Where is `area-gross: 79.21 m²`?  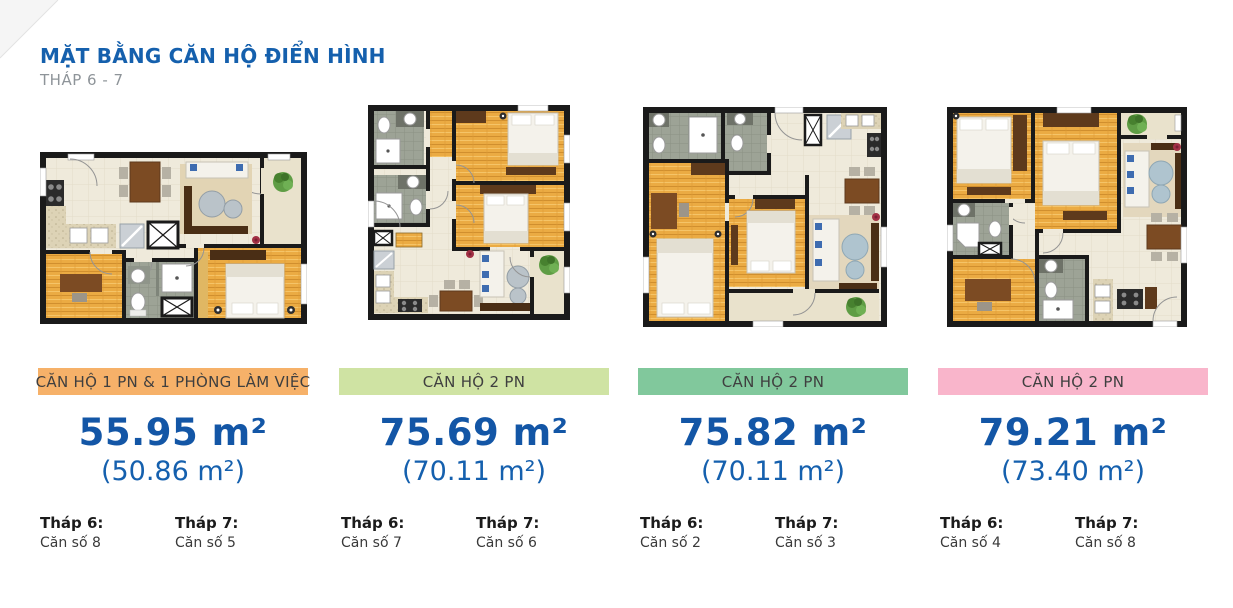 area-gross: 79.21 m² is located at coordinates (1073, 432).